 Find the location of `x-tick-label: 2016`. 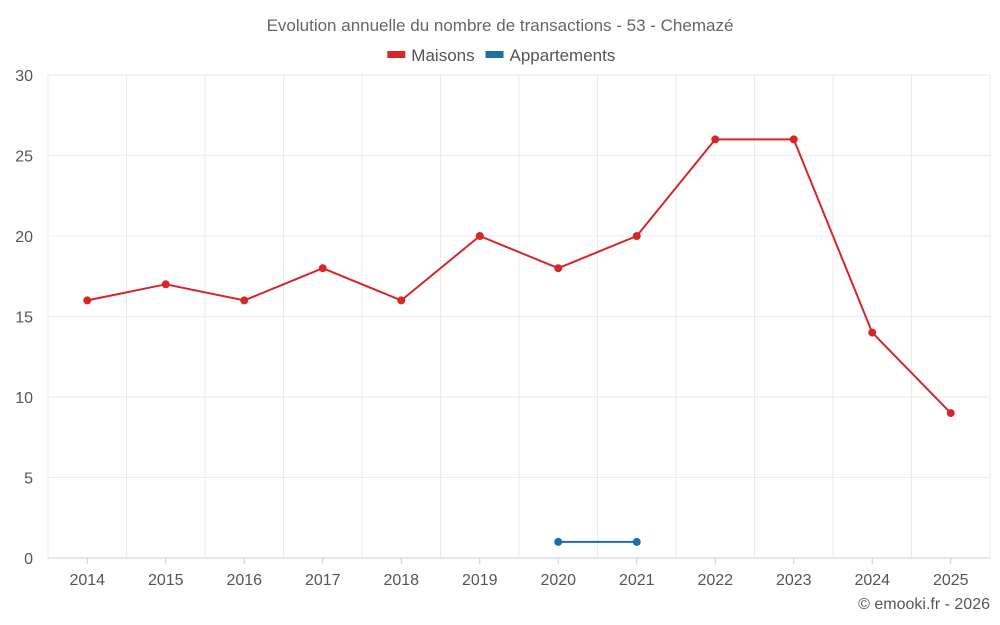

x-tick-label: 2016 is located at coordinates (244, 580).